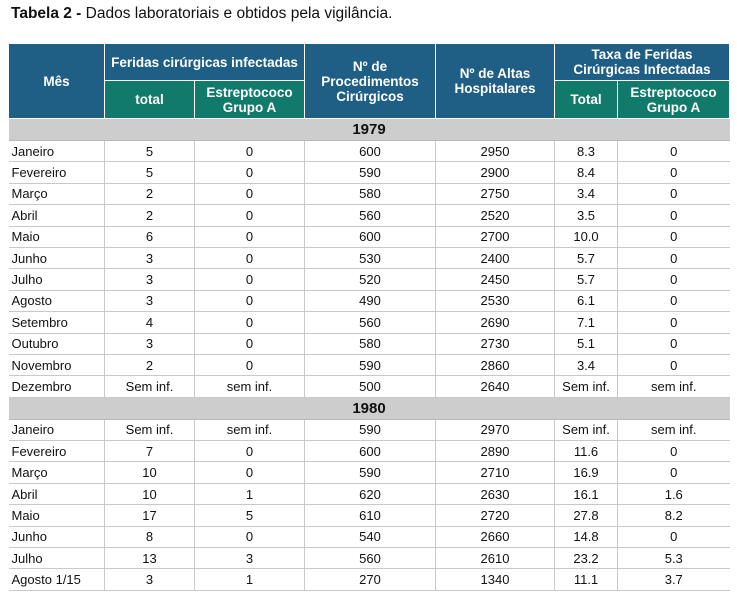 This screenshot has height=600, width=737. I want to click on table-row: Abril 2 0 560 2520 3.5 0, so click(369, 215).